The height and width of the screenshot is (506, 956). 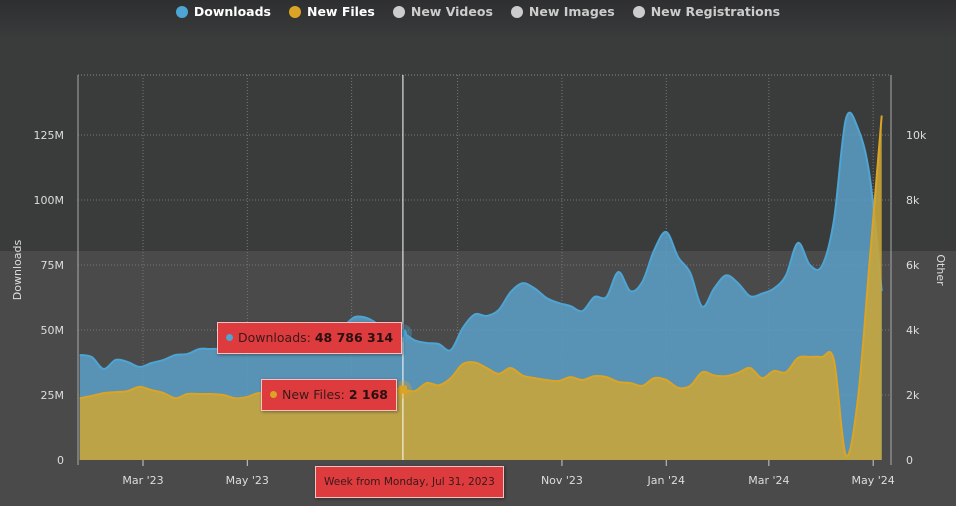 What do you see at coordinates (916, 135) in the screenshot?
I see `y2-tick-label: 10k` at bounding box center [916, 135].